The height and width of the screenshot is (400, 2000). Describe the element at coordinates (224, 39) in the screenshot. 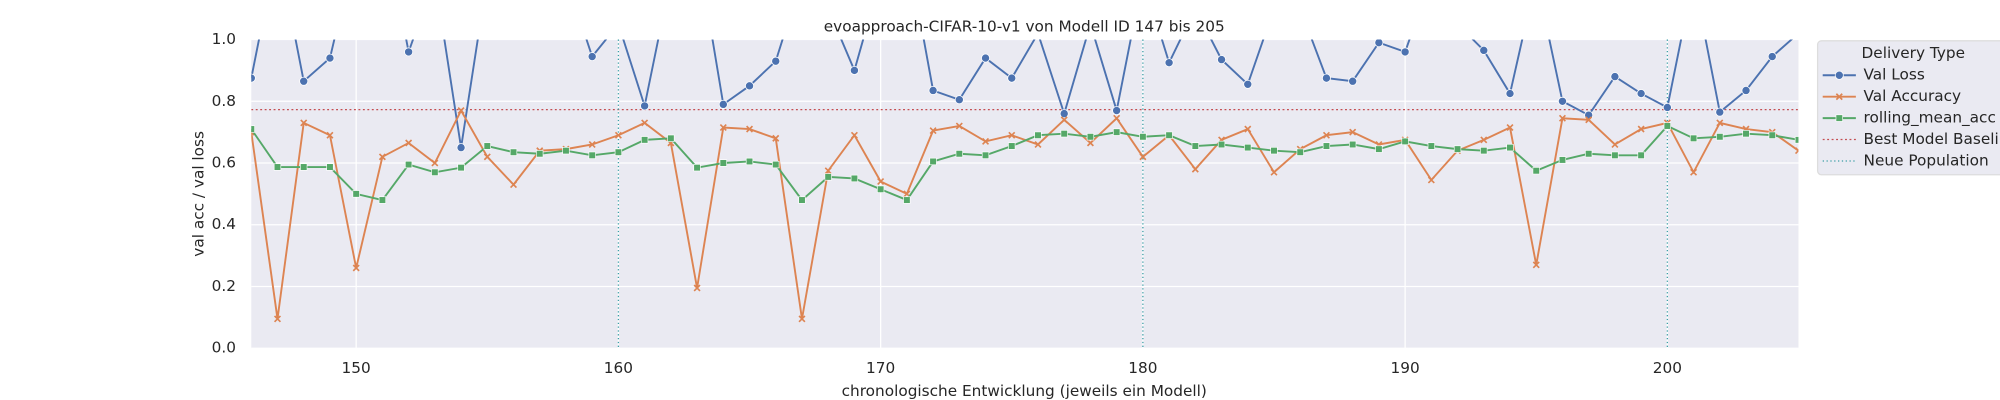

I see `y-tick-label: 1.0` at that location.